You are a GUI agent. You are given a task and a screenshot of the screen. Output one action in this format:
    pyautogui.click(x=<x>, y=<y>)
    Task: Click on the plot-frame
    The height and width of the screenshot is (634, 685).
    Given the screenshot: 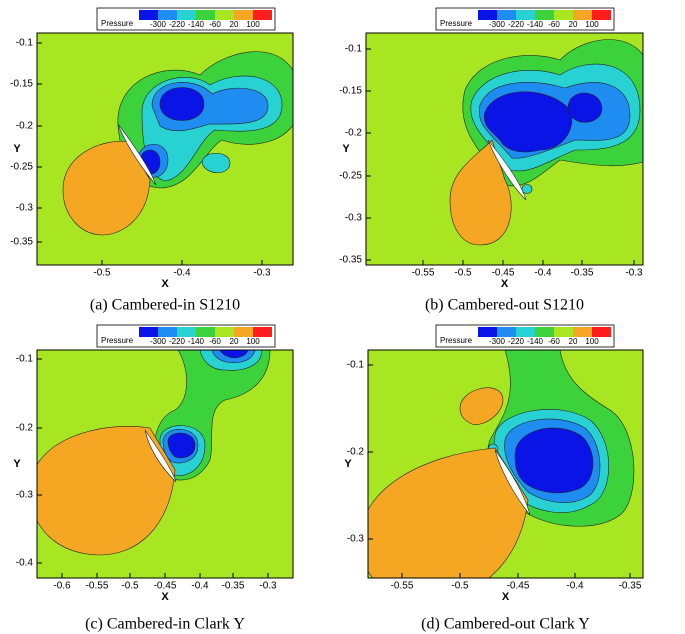 What is the action you would take?
    pyautogui.click(x=165, y=149)
    